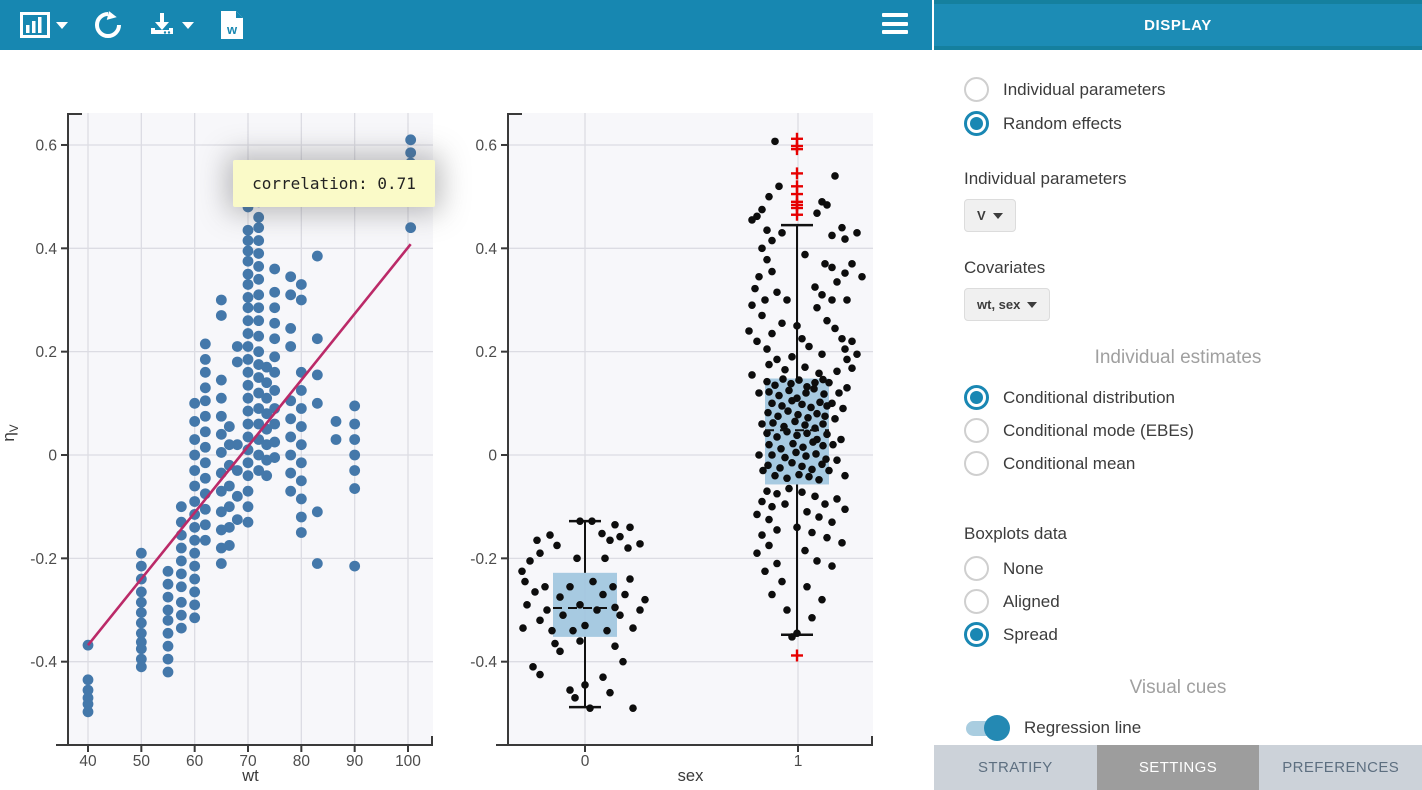 The image size is (1422, 790). Describe the element at coordinates (248, 761) in the screenshot. I see `svg-text: 70` at that location.